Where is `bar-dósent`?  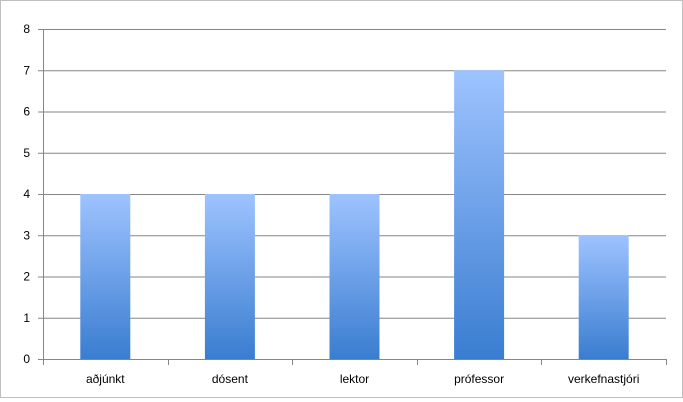 bar-dósent is located at coordinates (229, 276).